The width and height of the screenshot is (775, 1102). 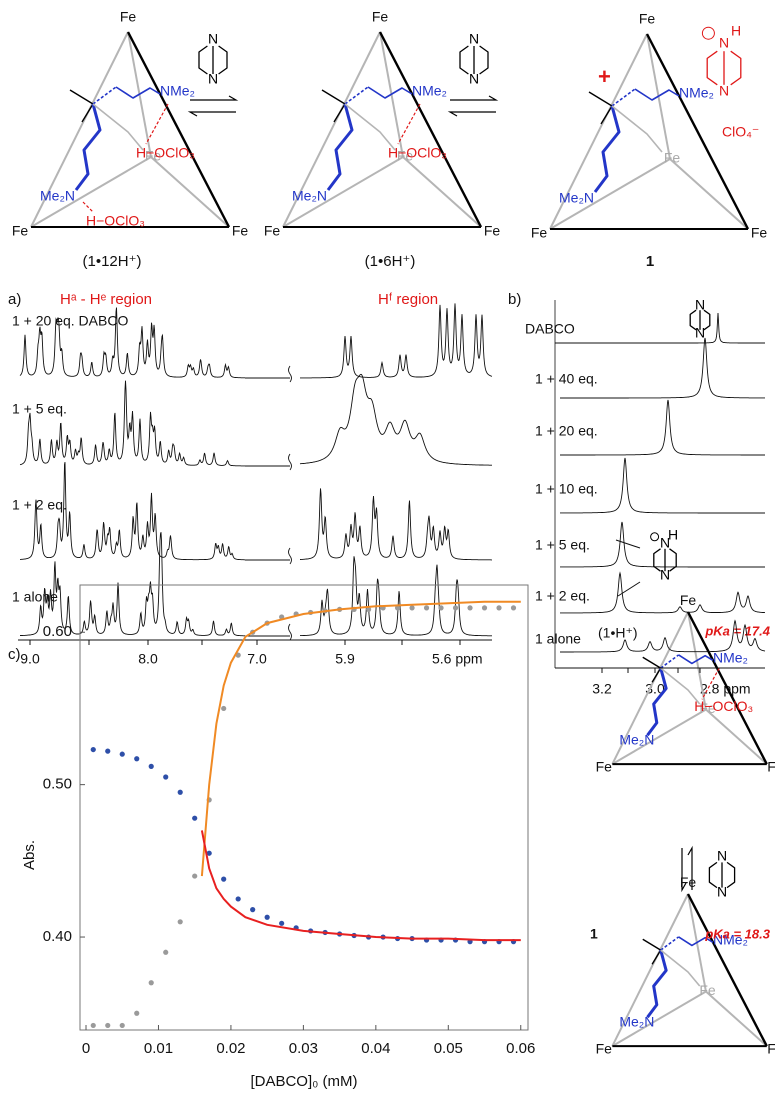 What do you see at coordinates (230, 1048) in the screenshot?
I see `x-tick-label: 0.02` at bounding box center [230, 1048].